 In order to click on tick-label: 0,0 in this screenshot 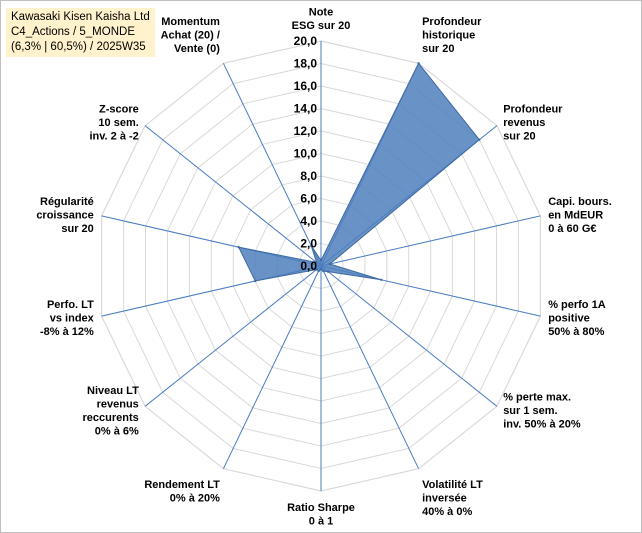, I will do `click(308, 266)`.